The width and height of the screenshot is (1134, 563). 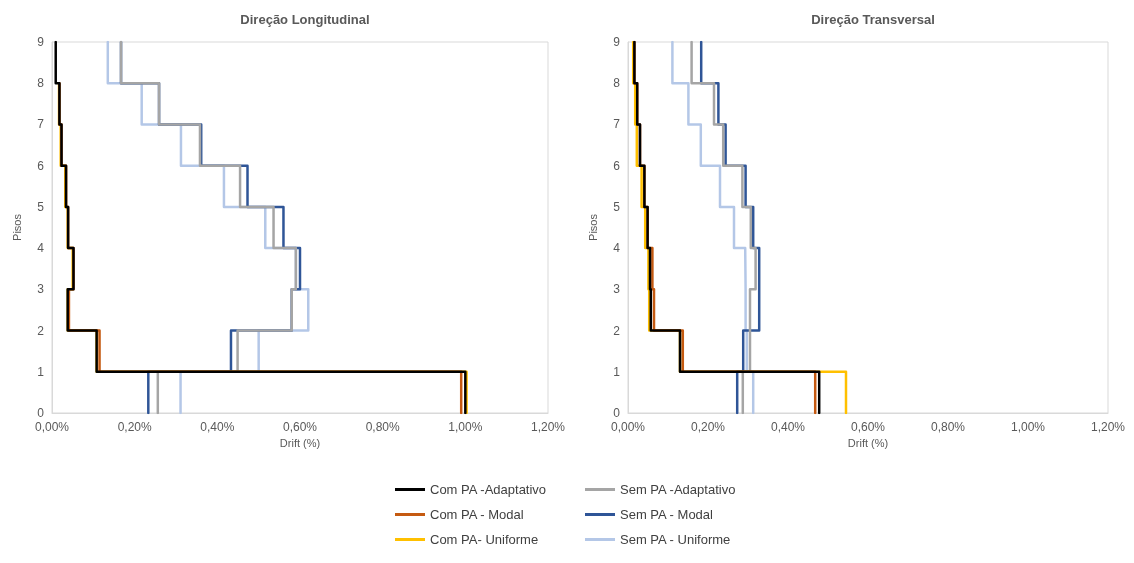 What do you see at coordinates (305, 19) in the screenshot?
I see `chart-title: Direção Longitudinal` at bounding box center [305, 19].